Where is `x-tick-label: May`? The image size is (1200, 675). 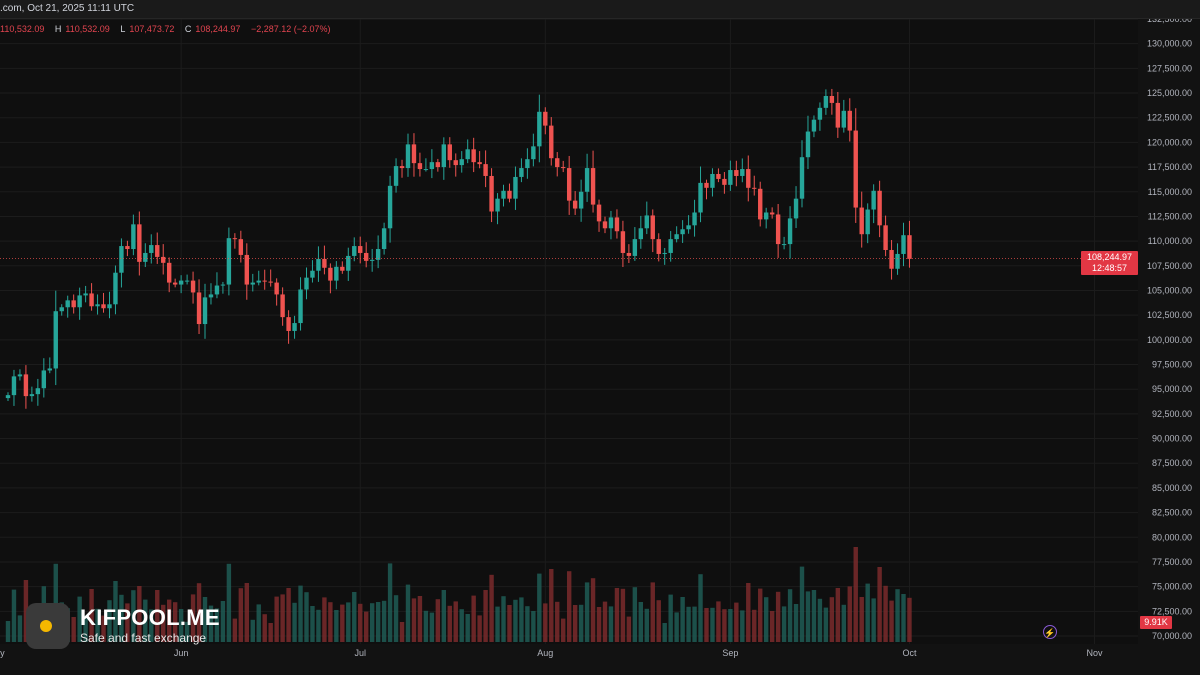 x-tick-label: May is located at coordinates (2, 653).